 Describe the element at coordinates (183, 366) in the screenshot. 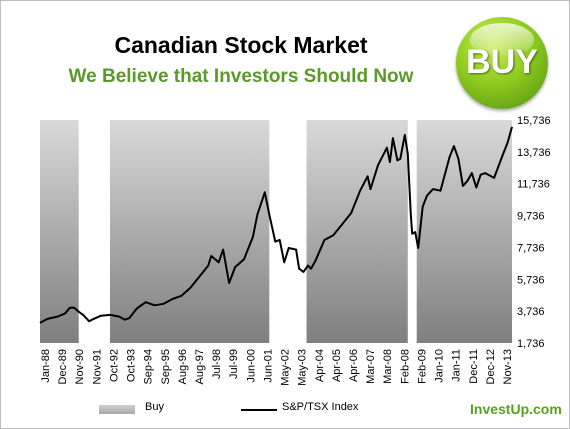

I see `x-tick-label: Aug-96` at that location.